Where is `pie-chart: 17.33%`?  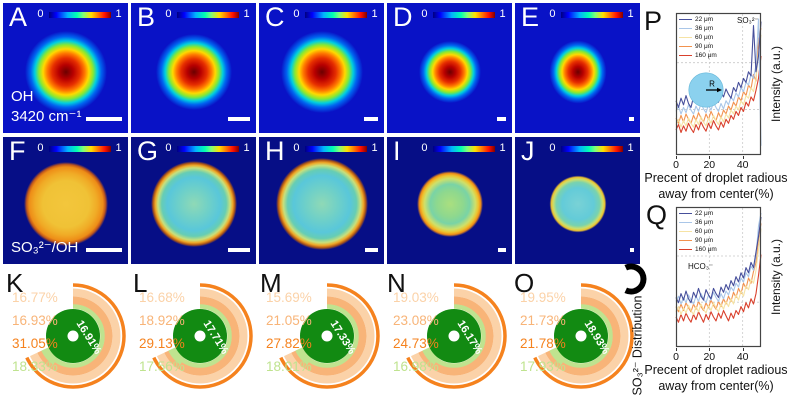
pie-chart: 17.33% is located at coordinates (324, 334).